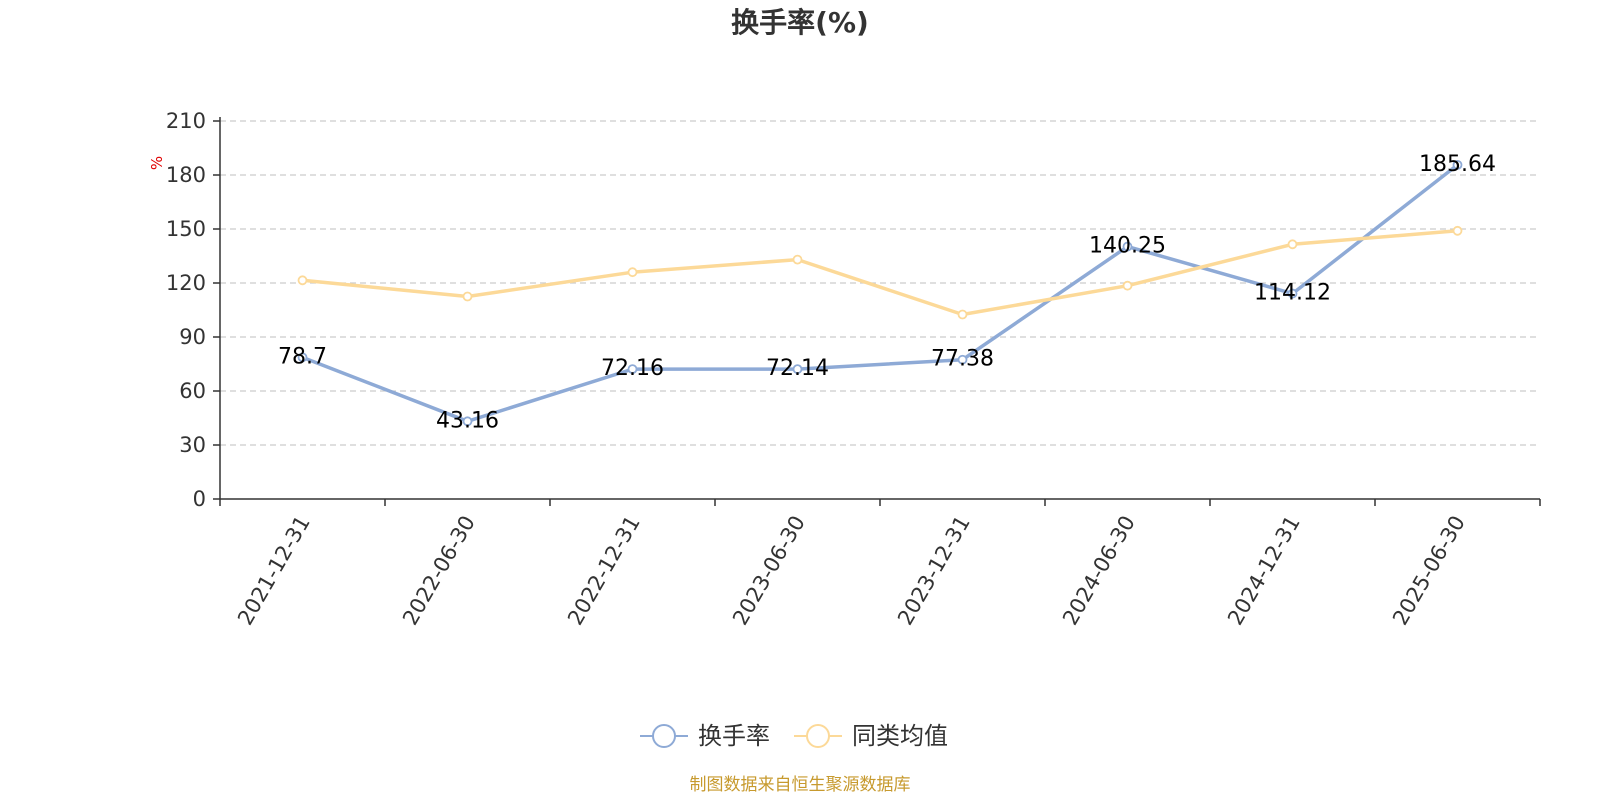 The image size is (1600, 800). I want to click on x-tick-label: 2025-06-30, so click(1429, 571).